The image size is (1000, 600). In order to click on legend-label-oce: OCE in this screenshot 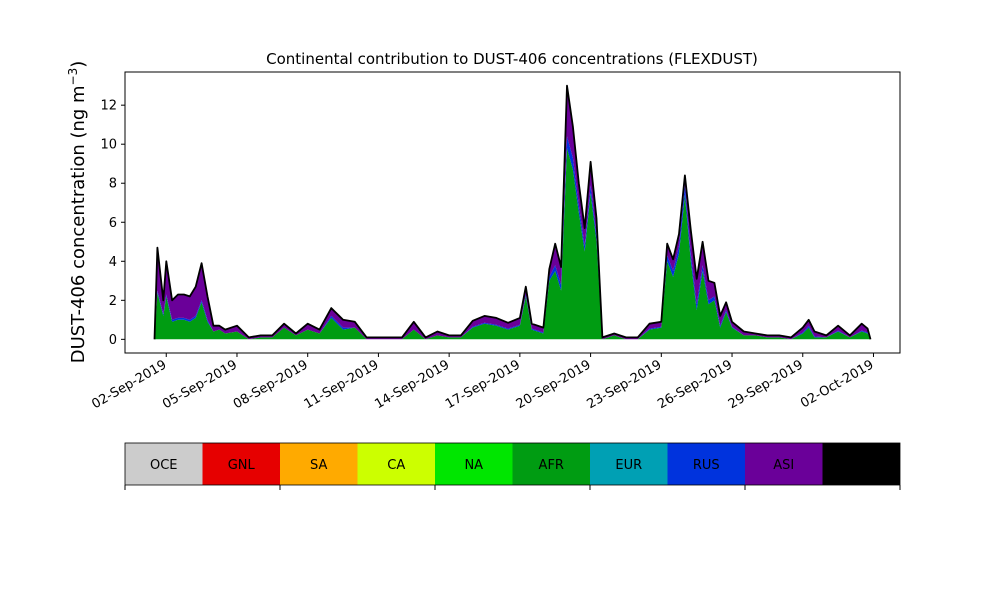, I will do `click(164, 465)`.